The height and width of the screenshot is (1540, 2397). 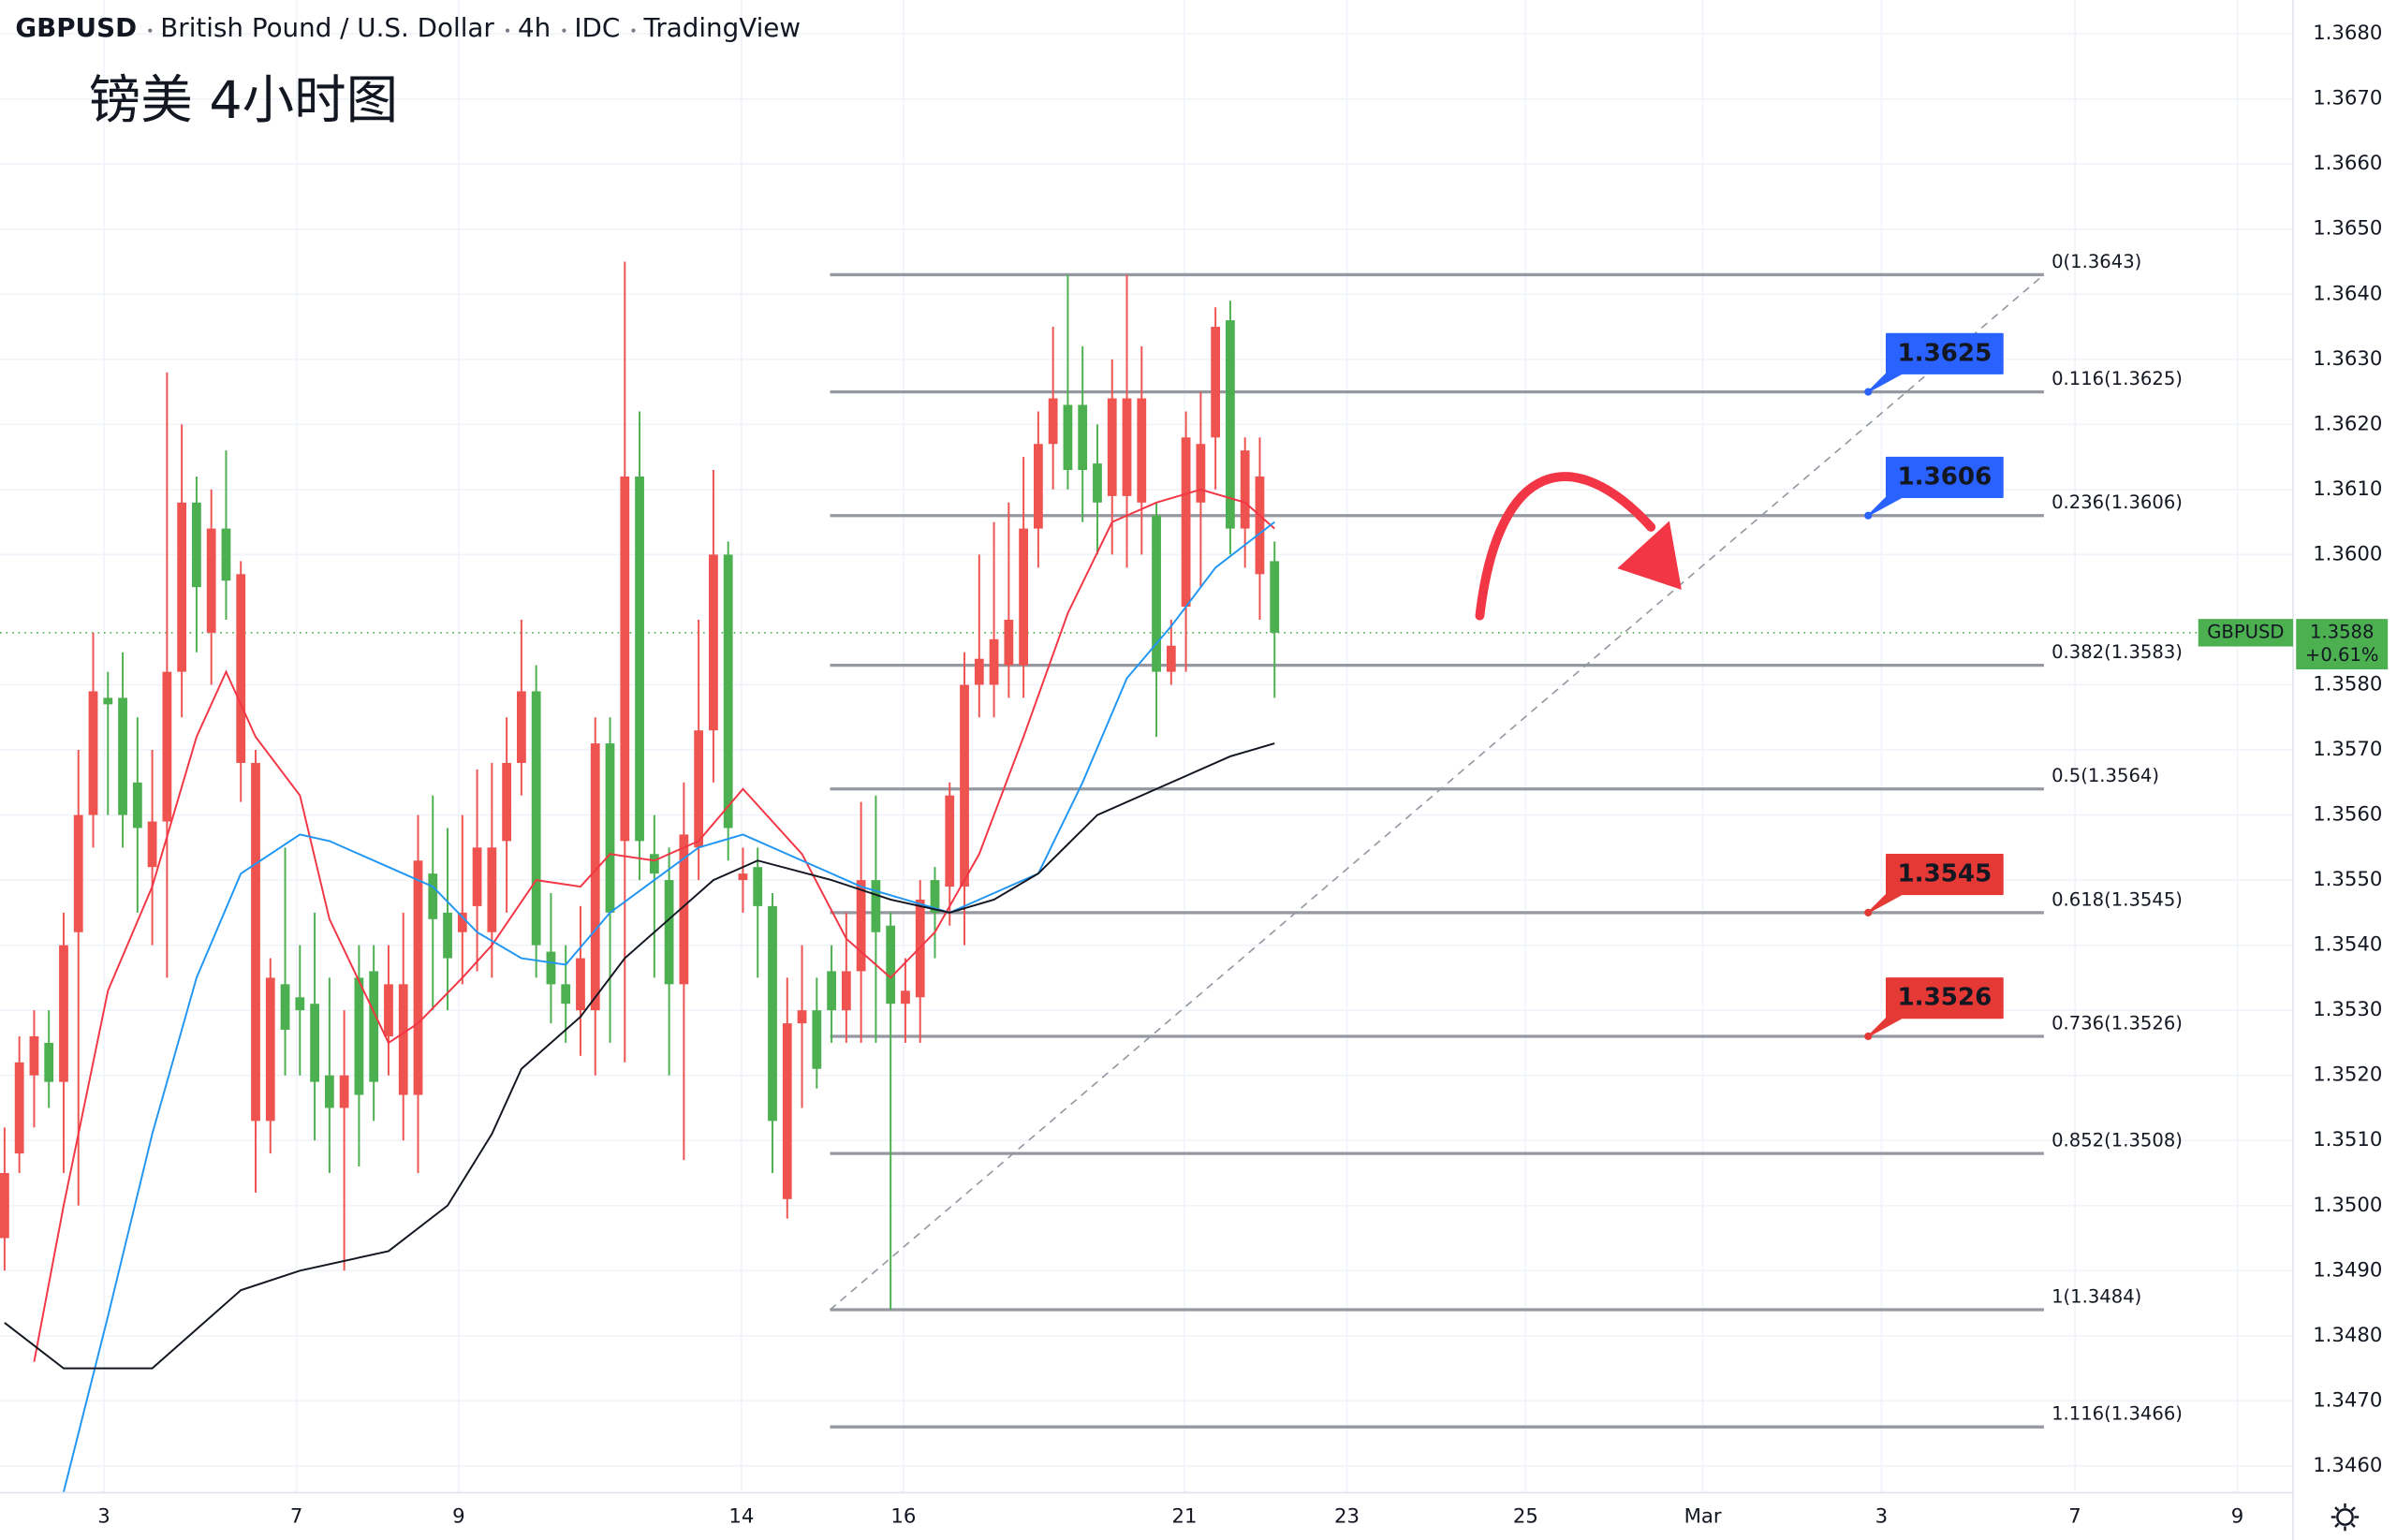 What do you see at coordinates (2347, 815) in the screenshot?
I see `y-tick-label: 1.3560` at bounding box center [2347, 815].